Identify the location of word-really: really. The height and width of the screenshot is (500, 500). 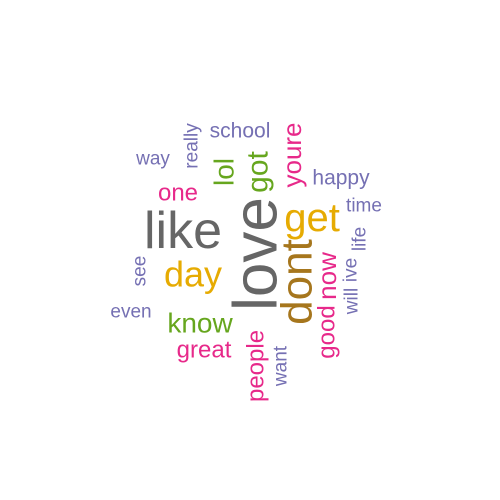
(192, 146).